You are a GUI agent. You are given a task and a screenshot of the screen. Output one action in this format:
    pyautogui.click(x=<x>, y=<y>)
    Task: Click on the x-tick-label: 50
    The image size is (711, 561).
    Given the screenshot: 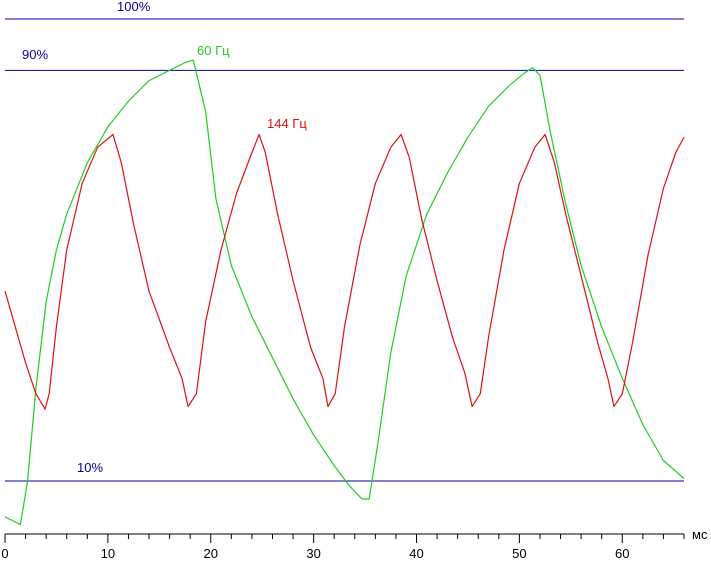 What is the action you would take?
    pyautogui.click(x=519, y=553)
    